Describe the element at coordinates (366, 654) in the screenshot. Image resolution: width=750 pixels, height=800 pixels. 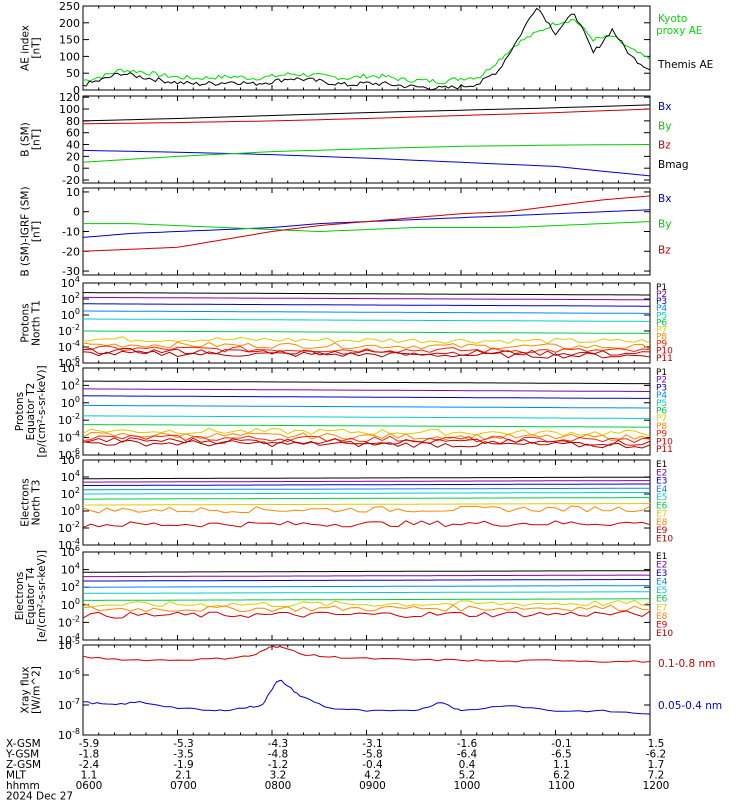
I see `series-line-0-1-0-8-nm` at that location.